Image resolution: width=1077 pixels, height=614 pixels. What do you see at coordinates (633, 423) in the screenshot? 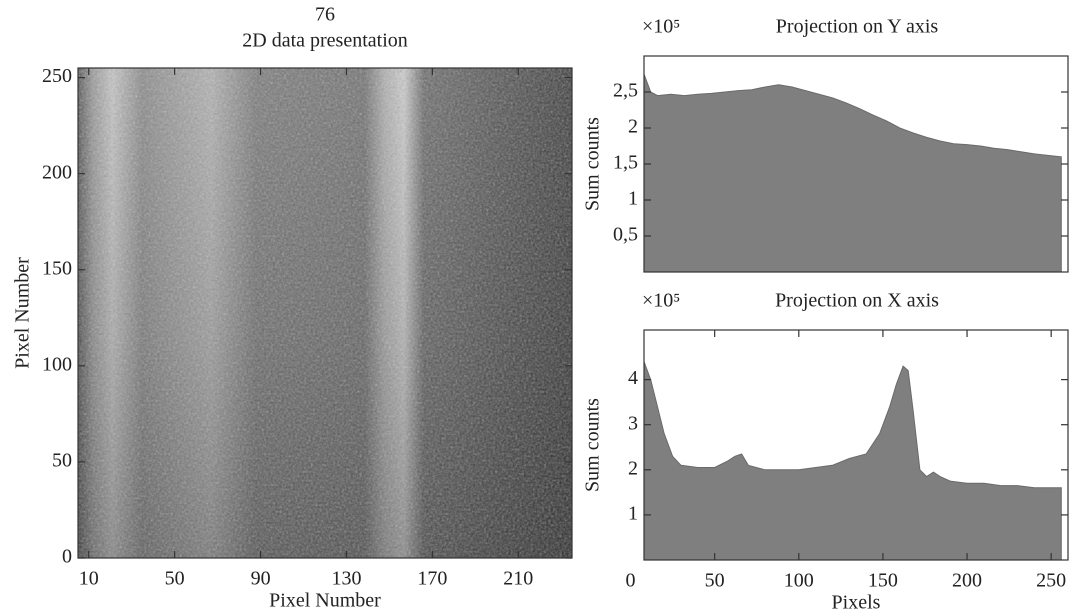
I see `y-tick-label: 3` at bounding box center [633, 423].